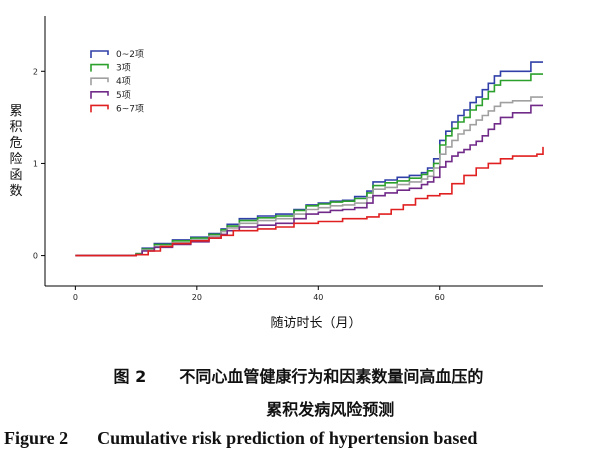  Describe the element at coordinates (130, 54) in the screenshot. I see `legend-label: 0~2项` at that location.